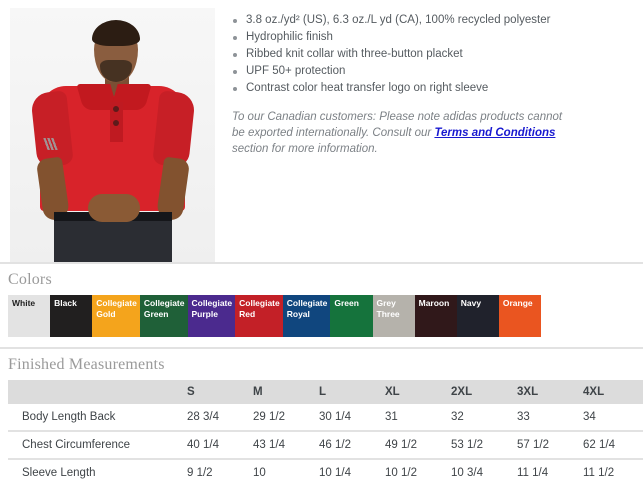  I want to click on col-header-label, so click(97, 392).